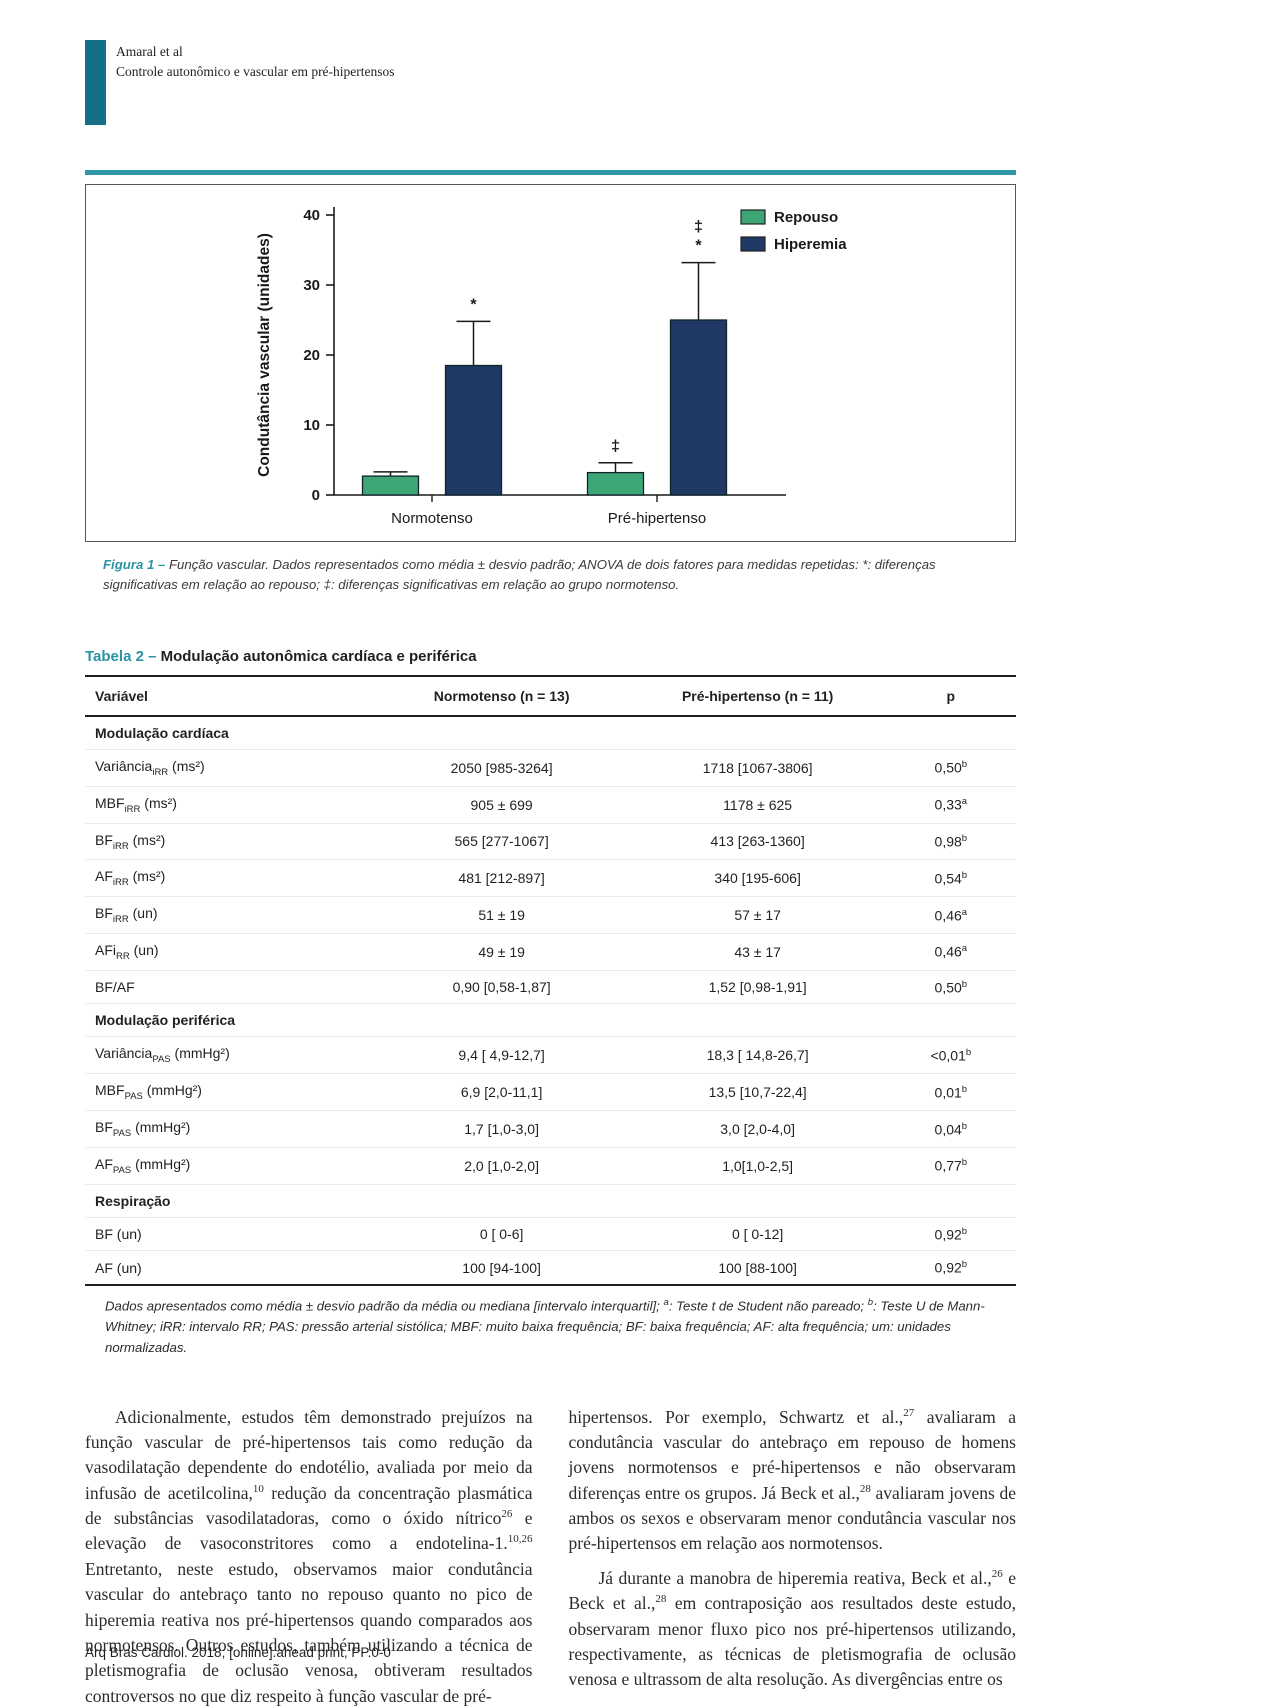 The image size is (1280, 1706). Describe the element at coordinates (753, 244) in the screenshot. I see `legend-swatch-hiperemia` at that location.